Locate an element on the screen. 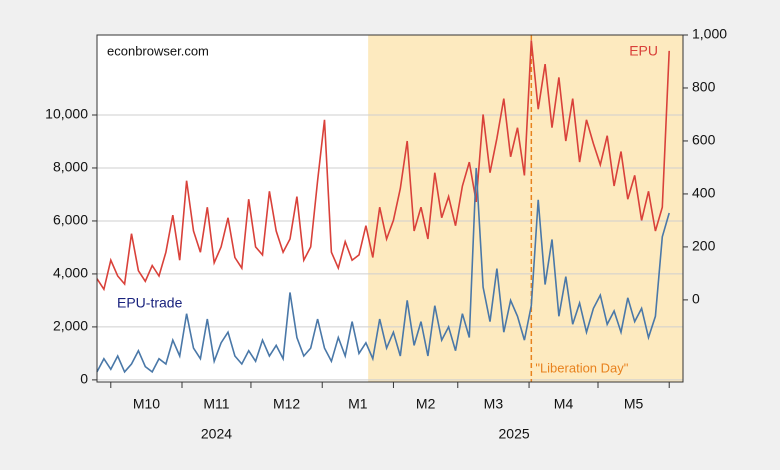  y2-tick-label: 600 is located at coordinates (704, 140).